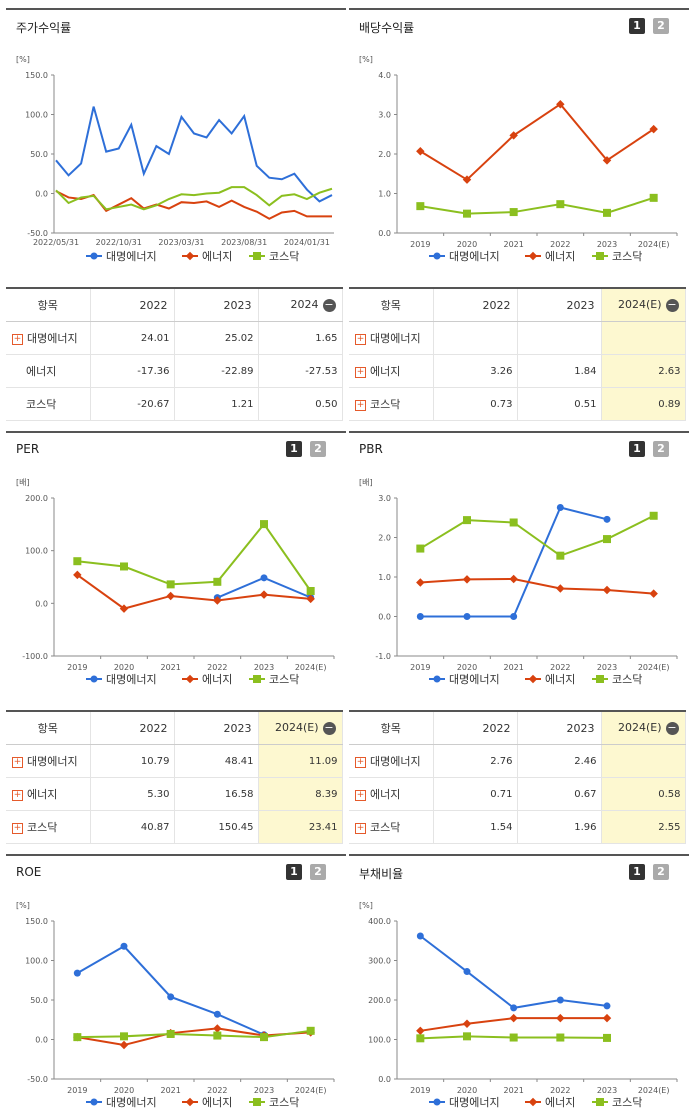 The image size is (691, 1115). Describe the element at coordinates (496, 728) in the screenshot. I see `column-header: 2022` at that location.